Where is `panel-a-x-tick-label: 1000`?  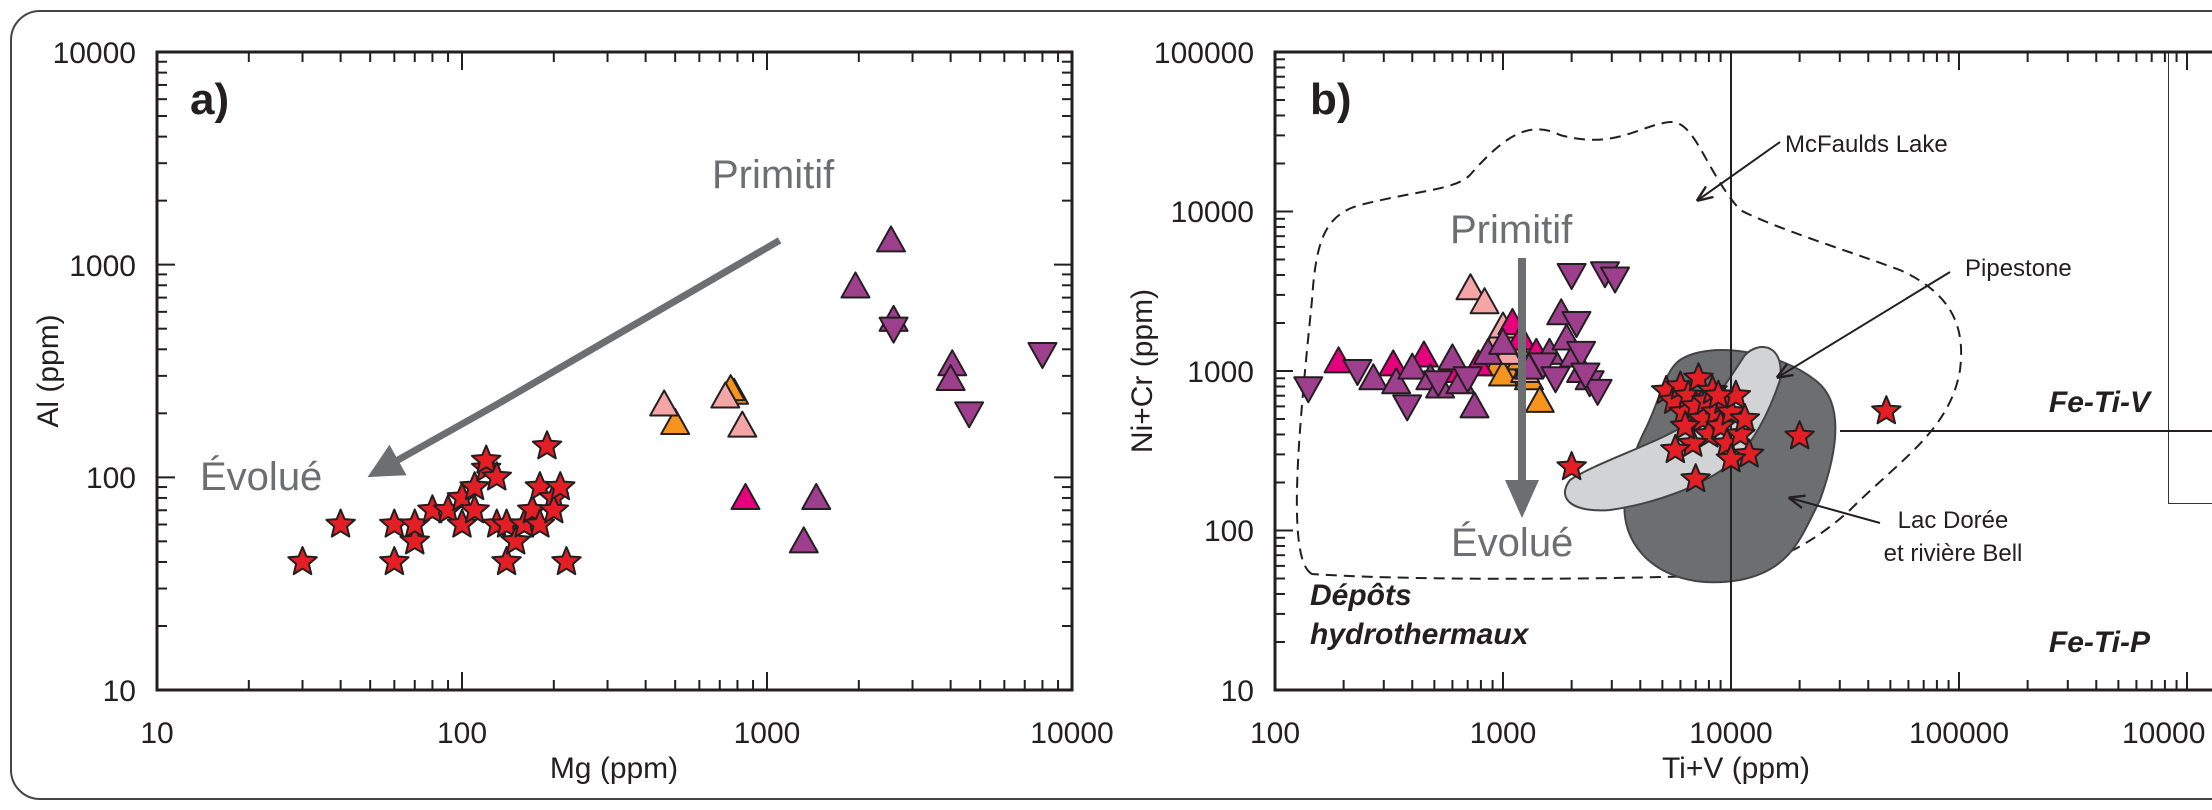 panel-a-x-tick-label: 1000 is located at coordinates (767, 733).